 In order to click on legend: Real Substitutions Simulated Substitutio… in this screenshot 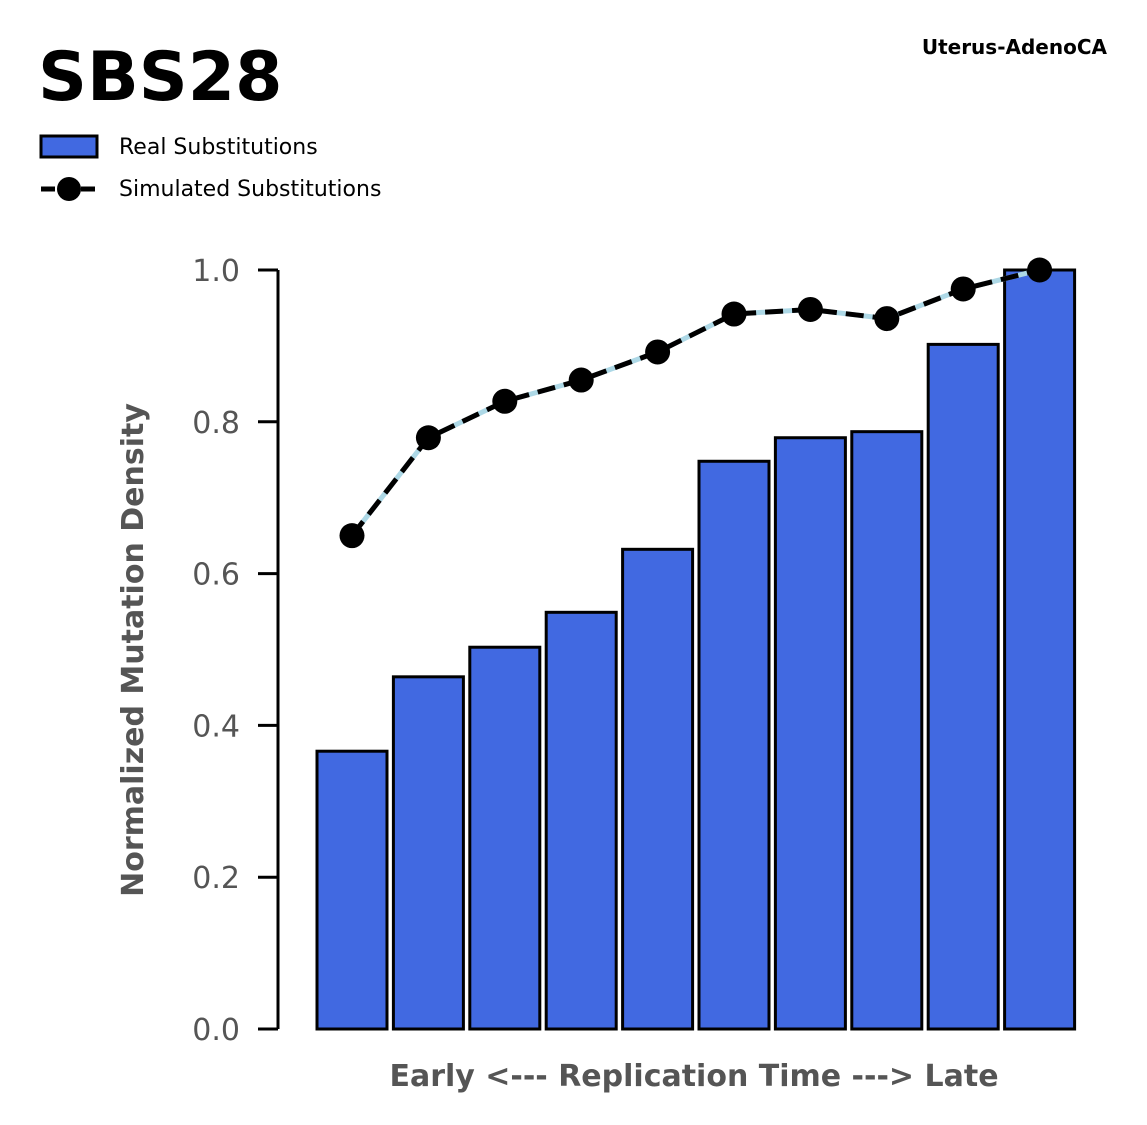, I will do `click(210, 168)`.